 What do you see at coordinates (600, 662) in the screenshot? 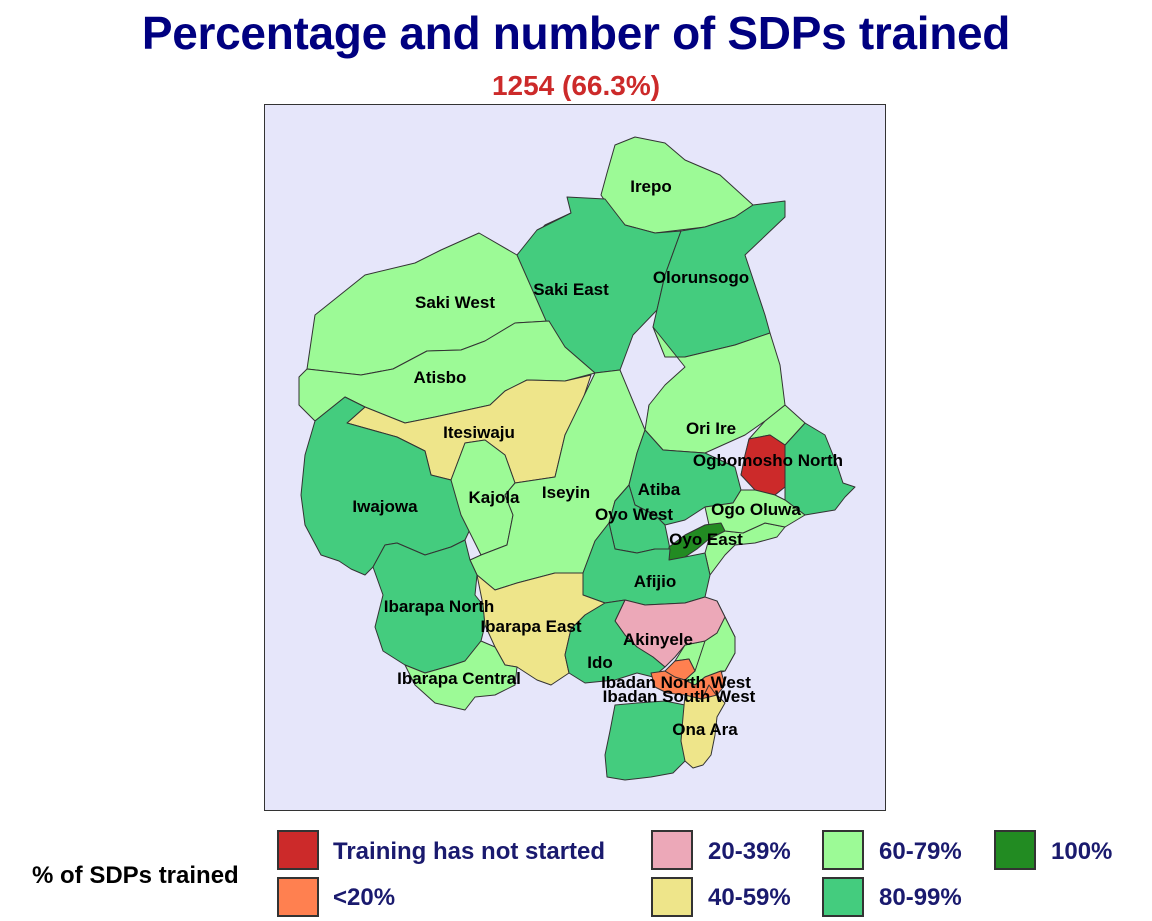
I see `lga-label-ido: Ido` at bounding box center [600, 662].